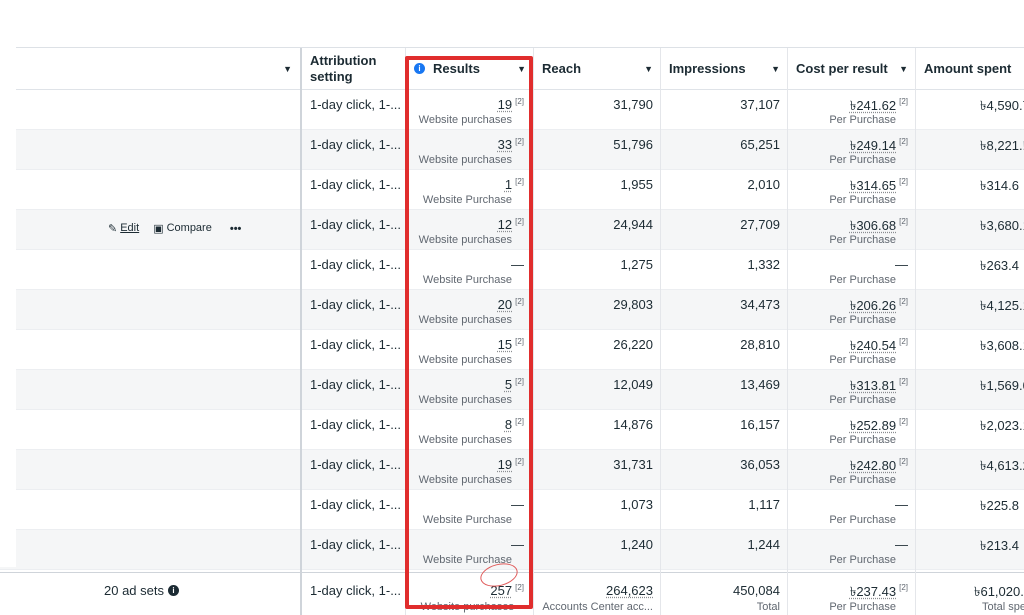 The height and width of the screenshot is (615, 1024). What do you see at coordinates (873, 185) in the screenshot?
I see `cost-number: ৳314.65` at bounding box center [873, 185].